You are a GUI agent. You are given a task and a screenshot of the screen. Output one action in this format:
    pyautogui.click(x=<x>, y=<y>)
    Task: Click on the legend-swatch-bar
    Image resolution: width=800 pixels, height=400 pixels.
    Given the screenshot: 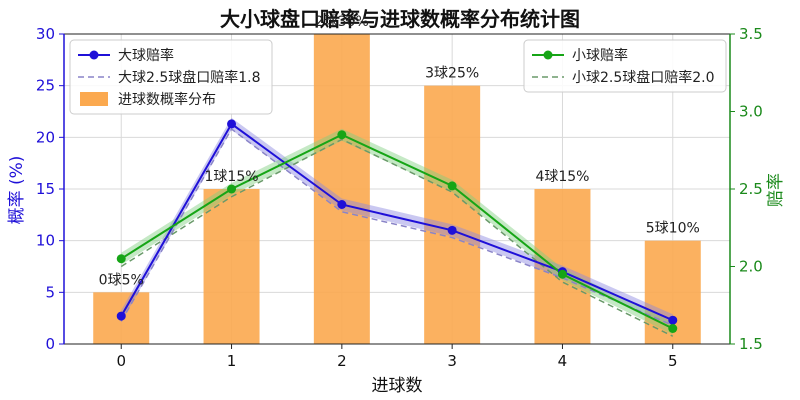 What is the action you would take?
    pyautogui.click(x=94, y=99)
    